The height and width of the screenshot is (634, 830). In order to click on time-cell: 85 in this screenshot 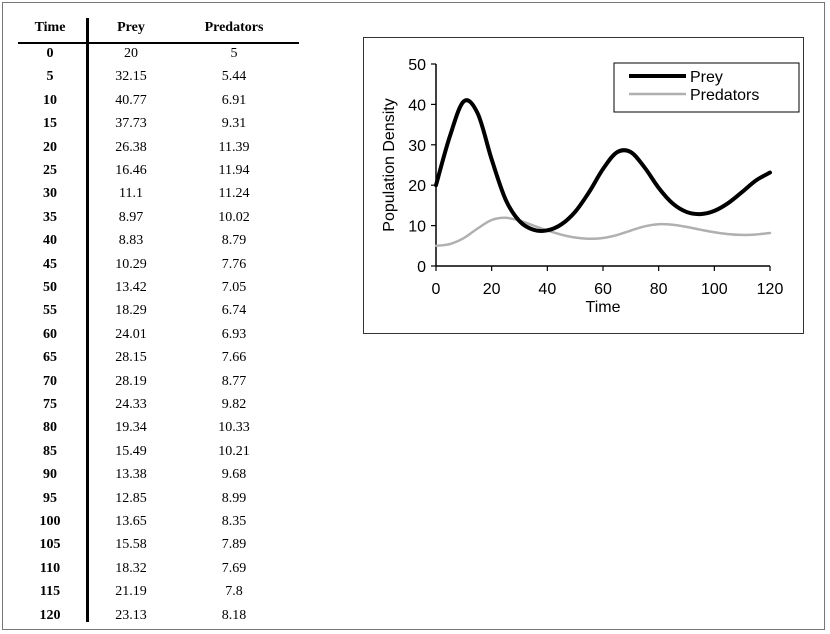, I will do `click(50, 451)`.